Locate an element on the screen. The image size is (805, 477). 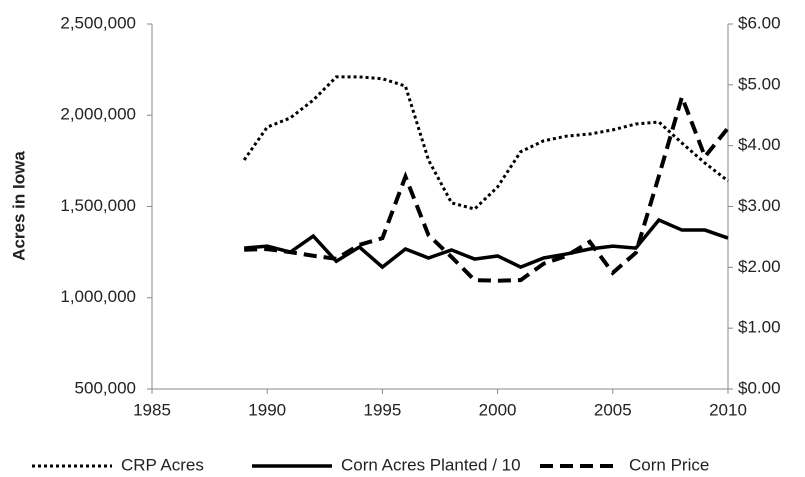
series-line is located at coordinates (486, 243).